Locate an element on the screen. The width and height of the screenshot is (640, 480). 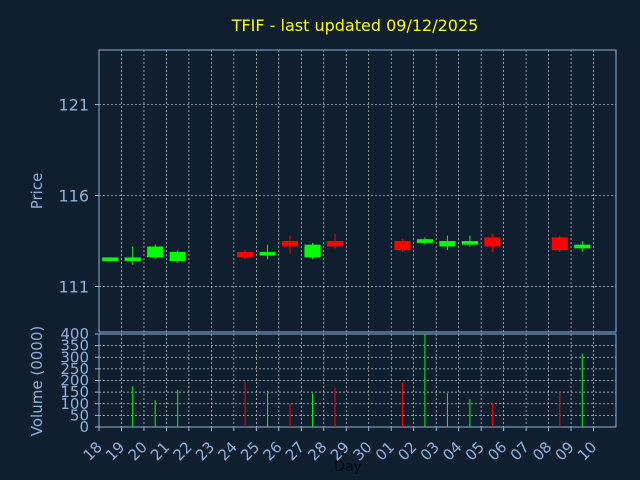
volume-bars is located at coordinates (357, 380).